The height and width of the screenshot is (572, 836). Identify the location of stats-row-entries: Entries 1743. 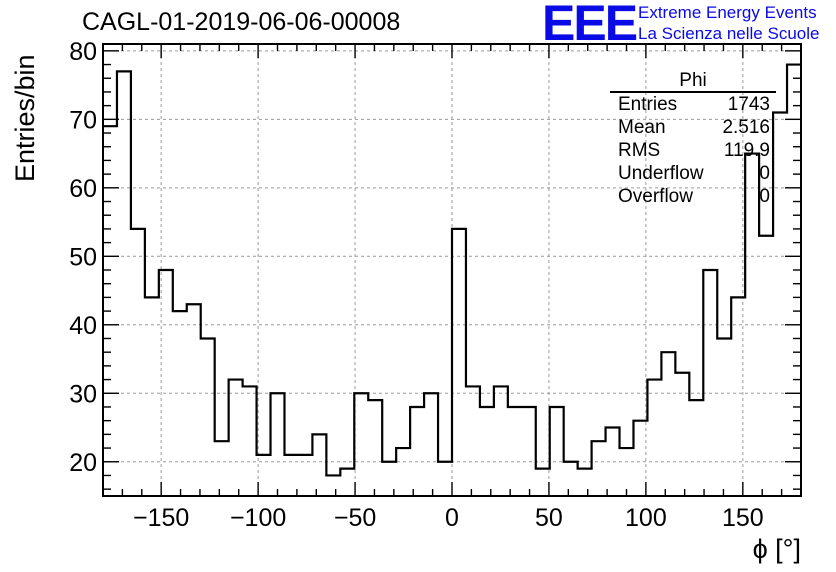
(694, 105).